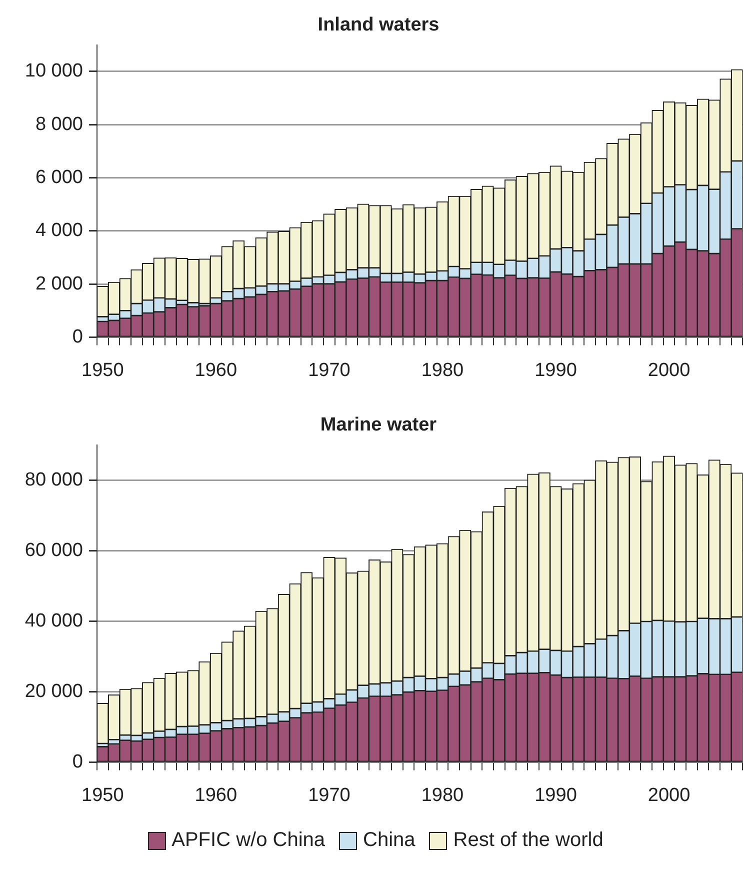 This screenshot has width=751, height=873. What do you see at coordinates (249, 840) in the screenshot?
I see `legend-label: APFIC w/o China` at bounding box center [249, 840].